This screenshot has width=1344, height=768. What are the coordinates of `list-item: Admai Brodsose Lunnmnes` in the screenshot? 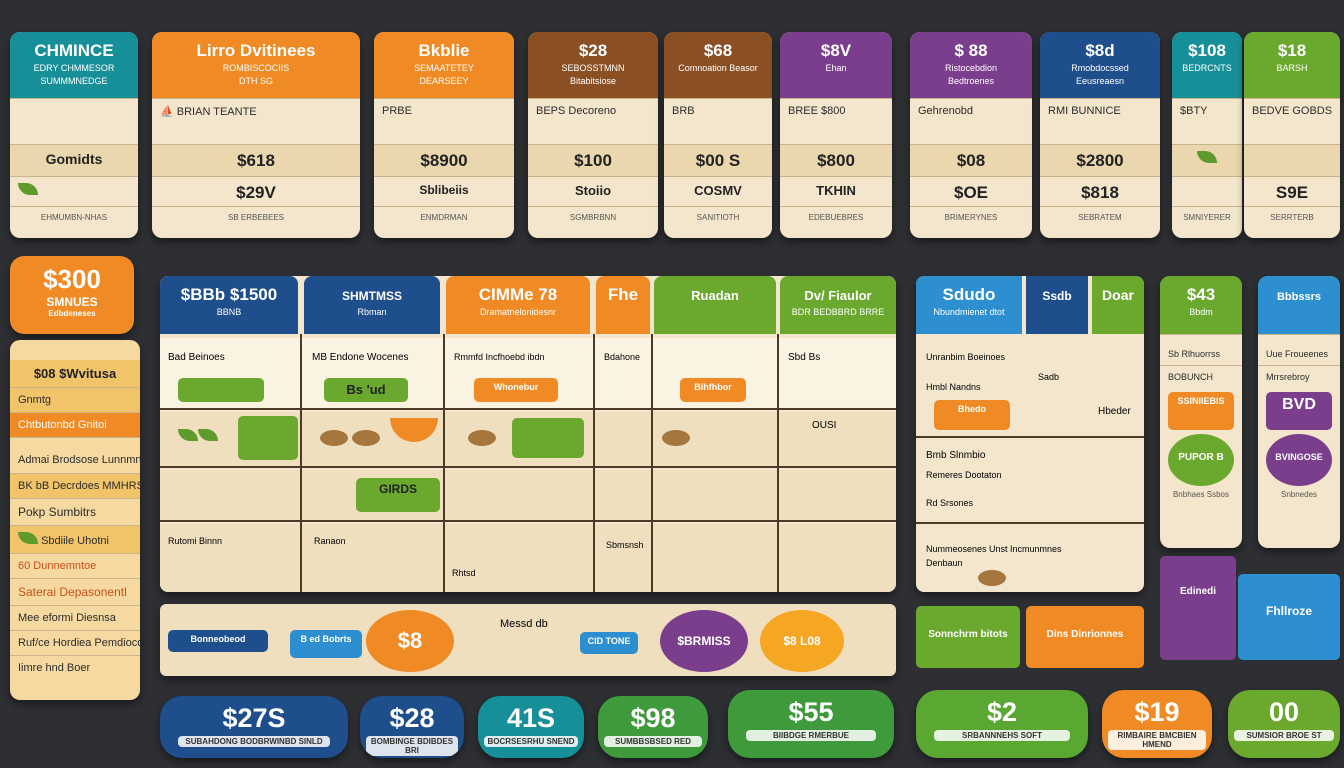 It's located at (75, 455).